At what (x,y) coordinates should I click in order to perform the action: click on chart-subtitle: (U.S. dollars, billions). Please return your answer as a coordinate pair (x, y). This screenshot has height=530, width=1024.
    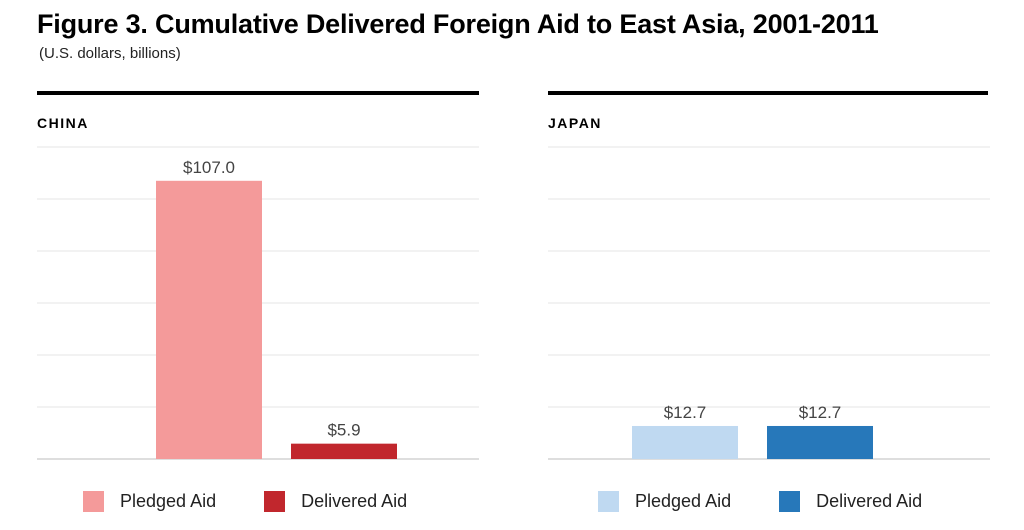
    Looking at the image, I should click on (110, 53).